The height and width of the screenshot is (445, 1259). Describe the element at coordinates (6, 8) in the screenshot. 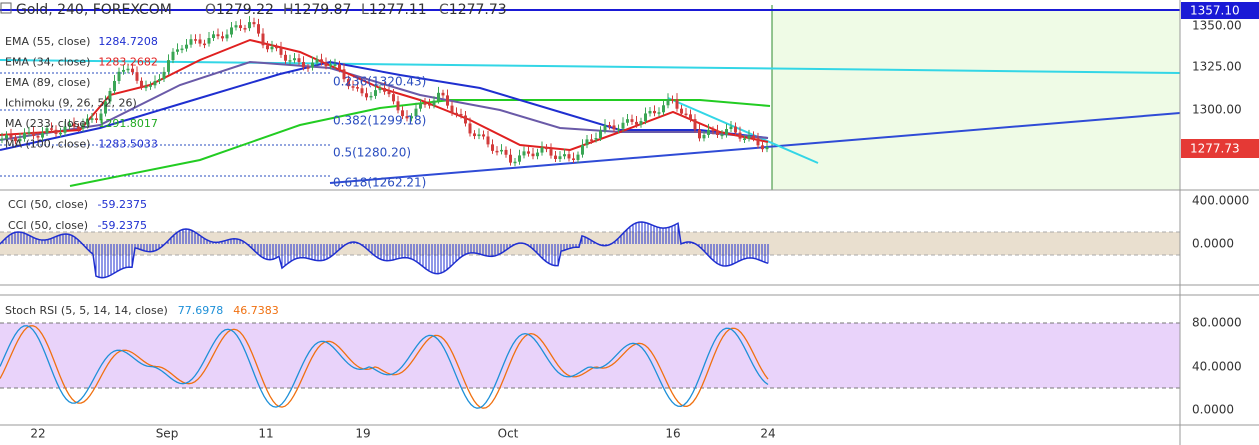

I see `collapse-icon` at that location.